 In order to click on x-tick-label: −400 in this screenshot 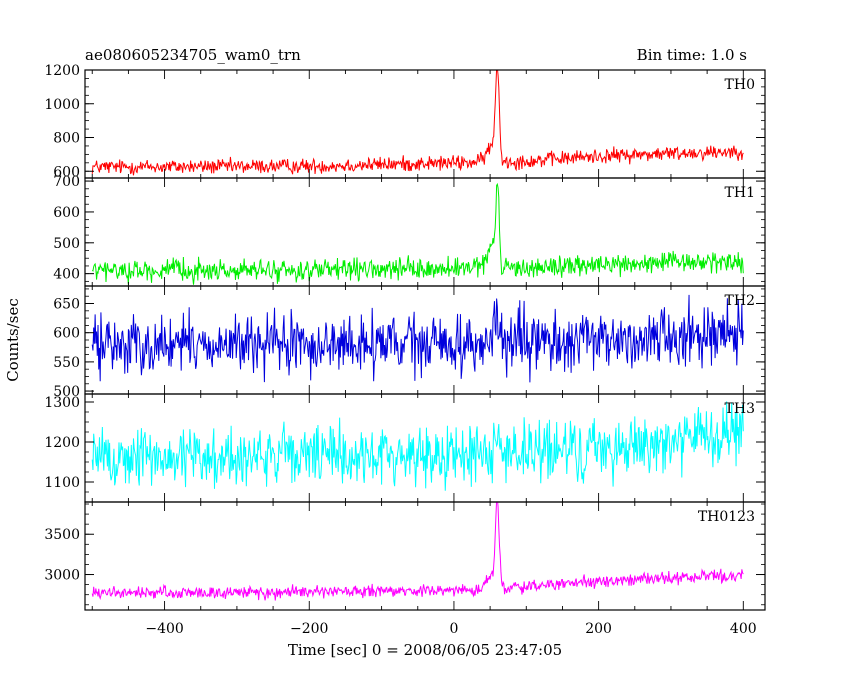, I will do `click(164, 629)`.